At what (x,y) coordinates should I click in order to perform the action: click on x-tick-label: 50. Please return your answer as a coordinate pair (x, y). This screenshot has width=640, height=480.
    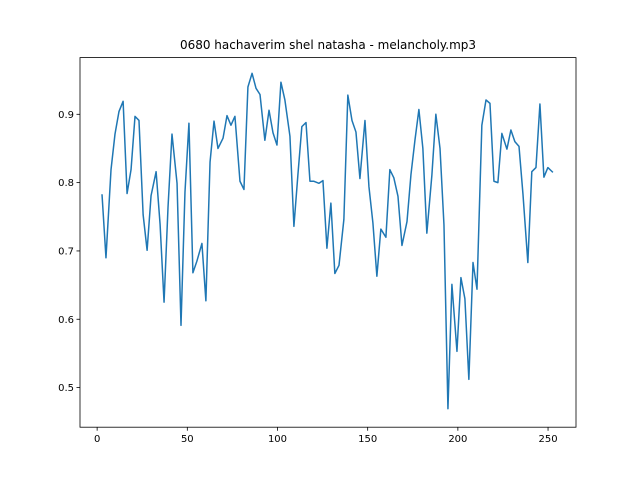
    Looking at the image, I should click on (187, 439).